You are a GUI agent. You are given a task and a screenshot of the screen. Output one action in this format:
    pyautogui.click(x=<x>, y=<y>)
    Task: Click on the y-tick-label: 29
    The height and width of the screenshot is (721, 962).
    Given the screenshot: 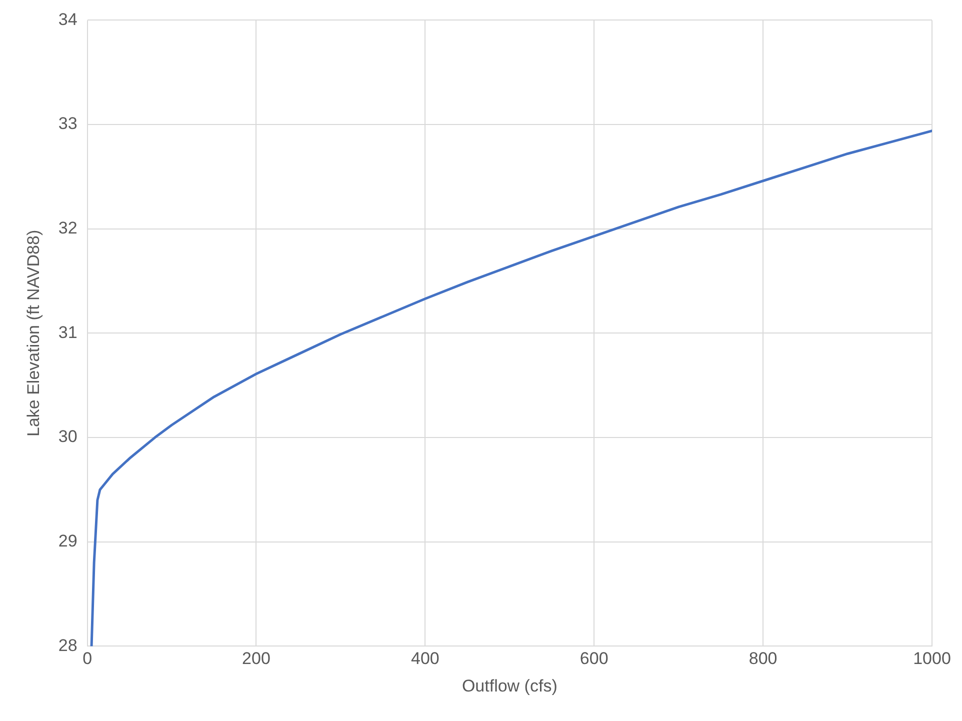 What is the action you would take?
    pyautogui.click(x=68, y=541)
    